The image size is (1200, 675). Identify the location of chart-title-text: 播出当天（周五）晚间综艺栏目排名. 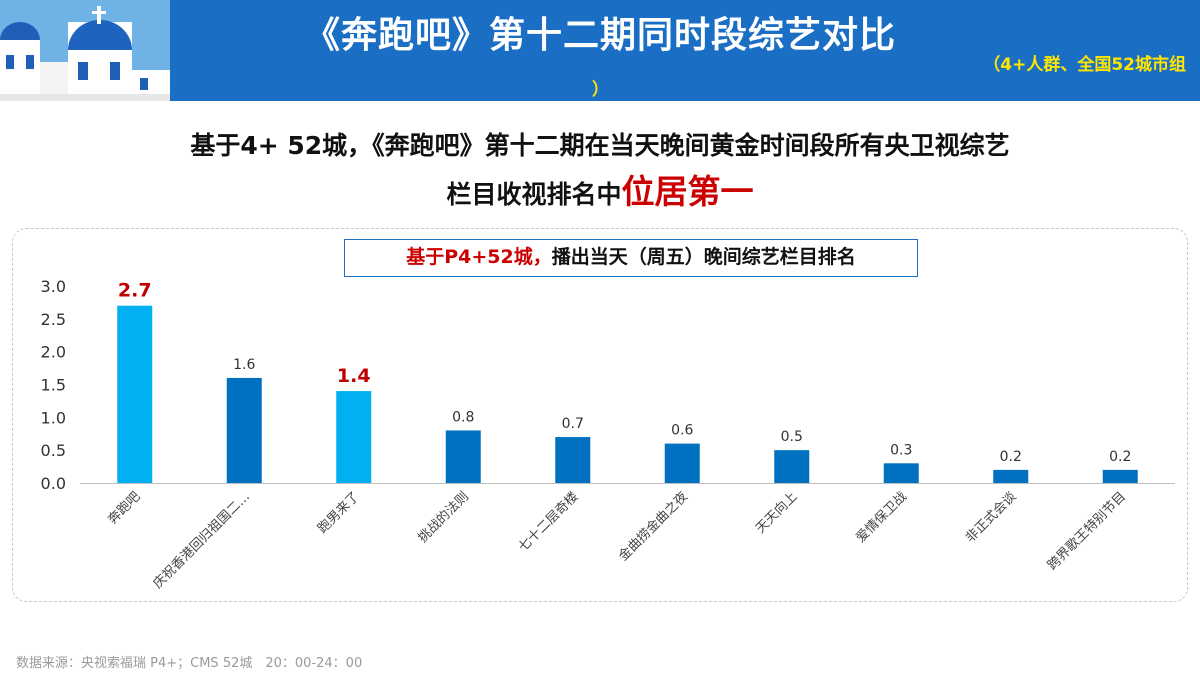
(703, 257).